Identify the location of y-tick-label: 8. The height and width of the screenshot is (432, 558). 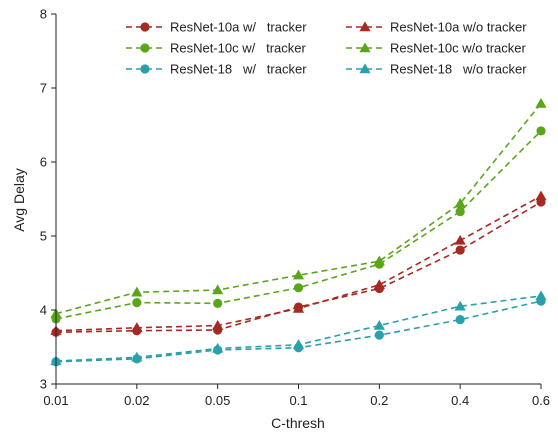
(43, 14).